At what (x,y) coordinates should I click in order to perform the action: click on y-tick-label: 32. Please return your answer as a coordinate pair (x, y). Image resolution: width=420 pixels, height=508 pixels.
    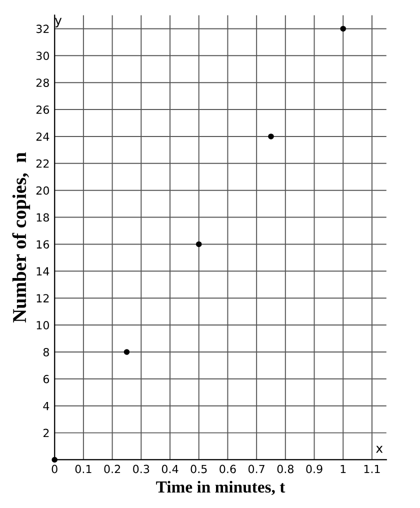
    Looking at the image, I should click on (42, 29).